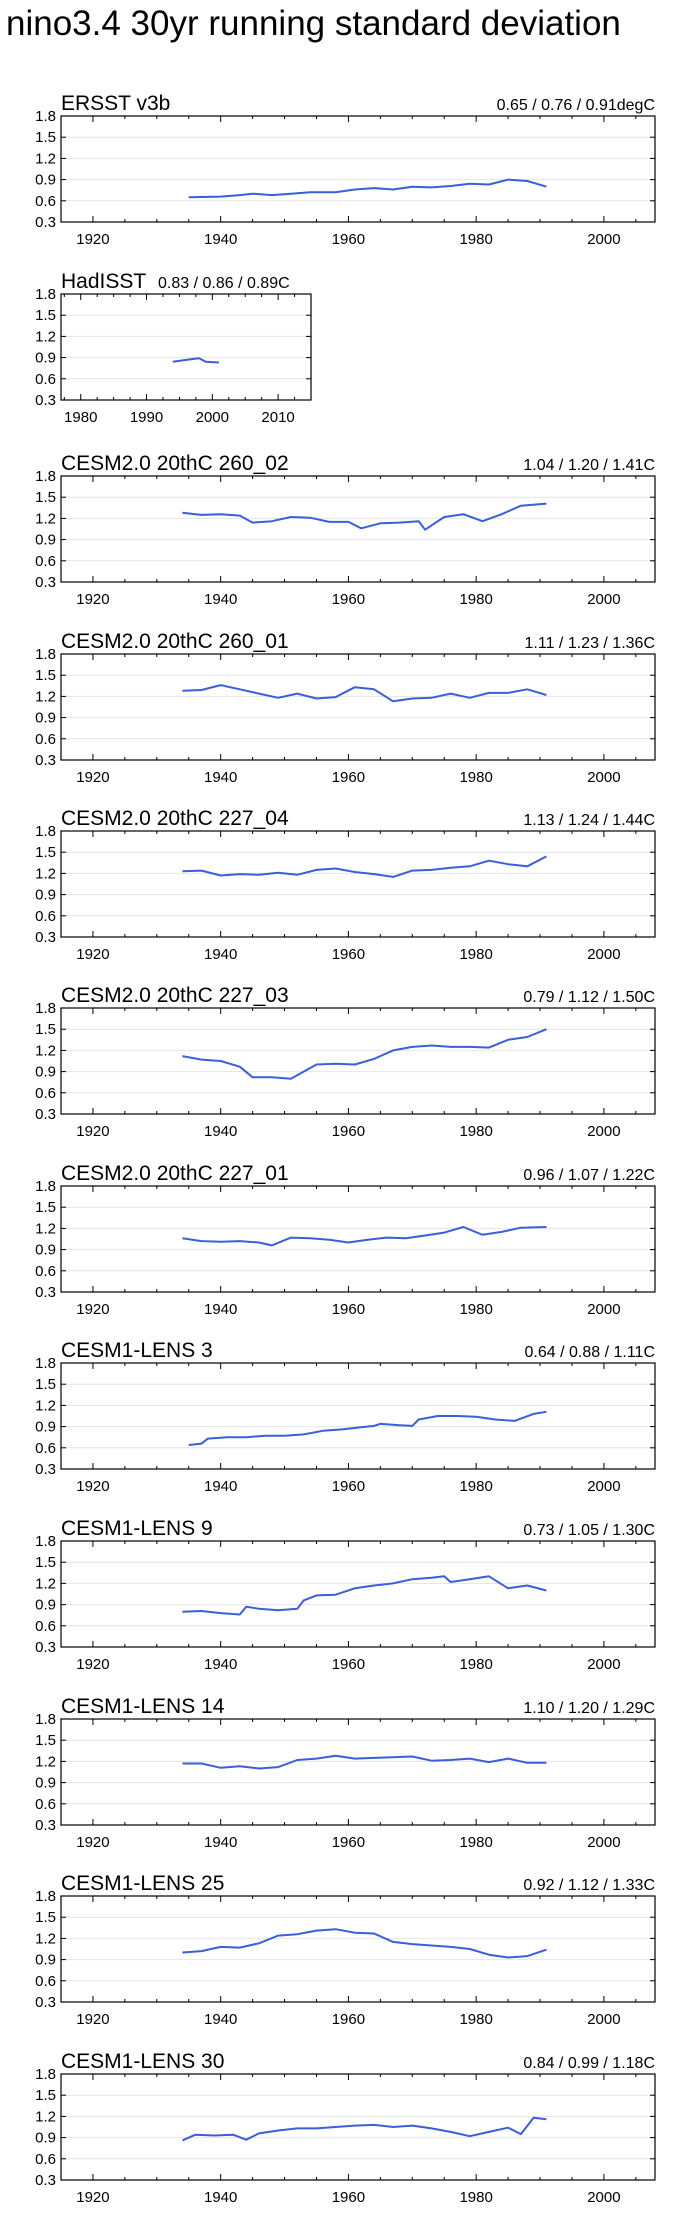 This screenshot has width=680, height=2222. What do you see at coordinates (175, 641) in the screenshot?
I see `chart-title: CESM2.0 20thC 260_01` at bounding box center [175, 641].